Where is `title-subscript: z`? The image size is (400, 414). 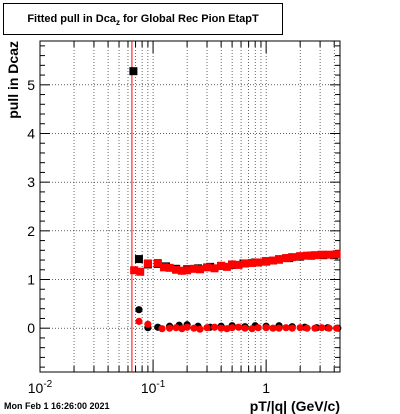
title-subscript: z is located at coordinates (117, 23).